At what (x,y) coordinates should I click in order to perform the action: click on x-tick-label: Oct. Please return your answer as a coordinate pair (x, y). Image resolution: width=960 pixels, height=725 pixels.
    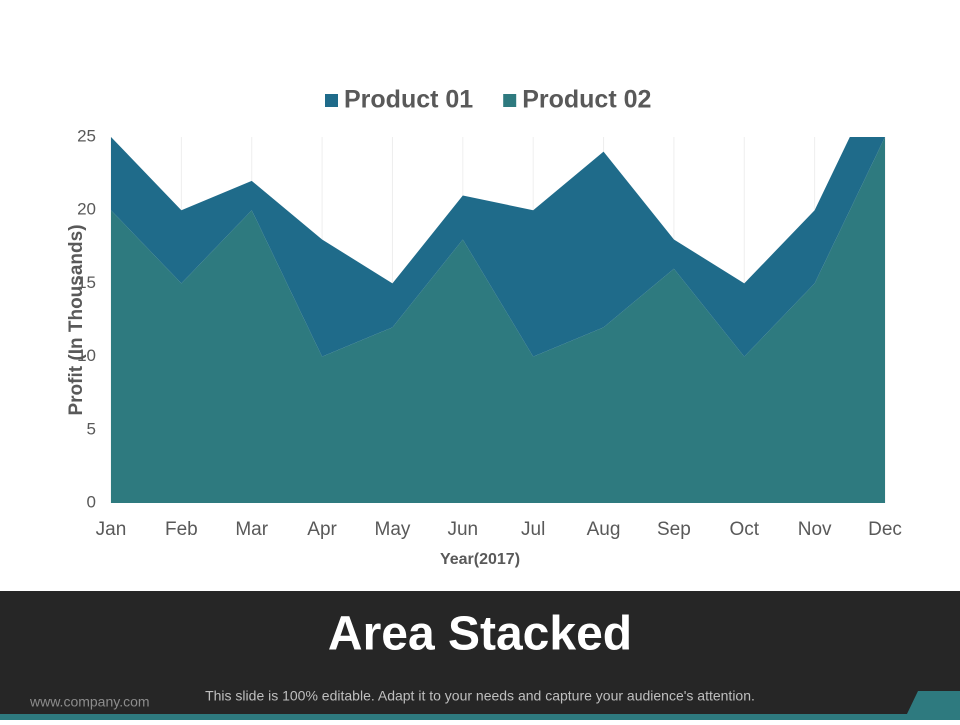
    Looking at the image, I should click on (744, 529).